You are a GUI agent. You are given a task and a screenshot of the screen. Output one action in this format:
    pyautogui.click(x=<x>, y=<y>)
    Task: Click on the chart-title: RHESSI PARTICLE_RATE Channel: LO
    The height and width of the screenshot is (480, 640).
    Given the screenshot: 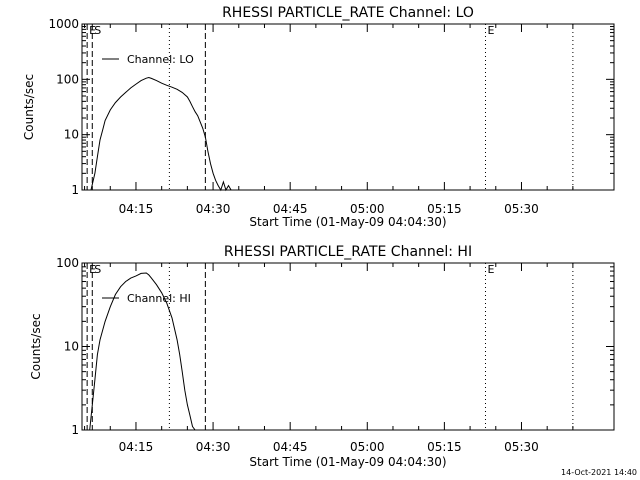 What is the action you would take?
    pyautogui.click(x=348, y=13)
    